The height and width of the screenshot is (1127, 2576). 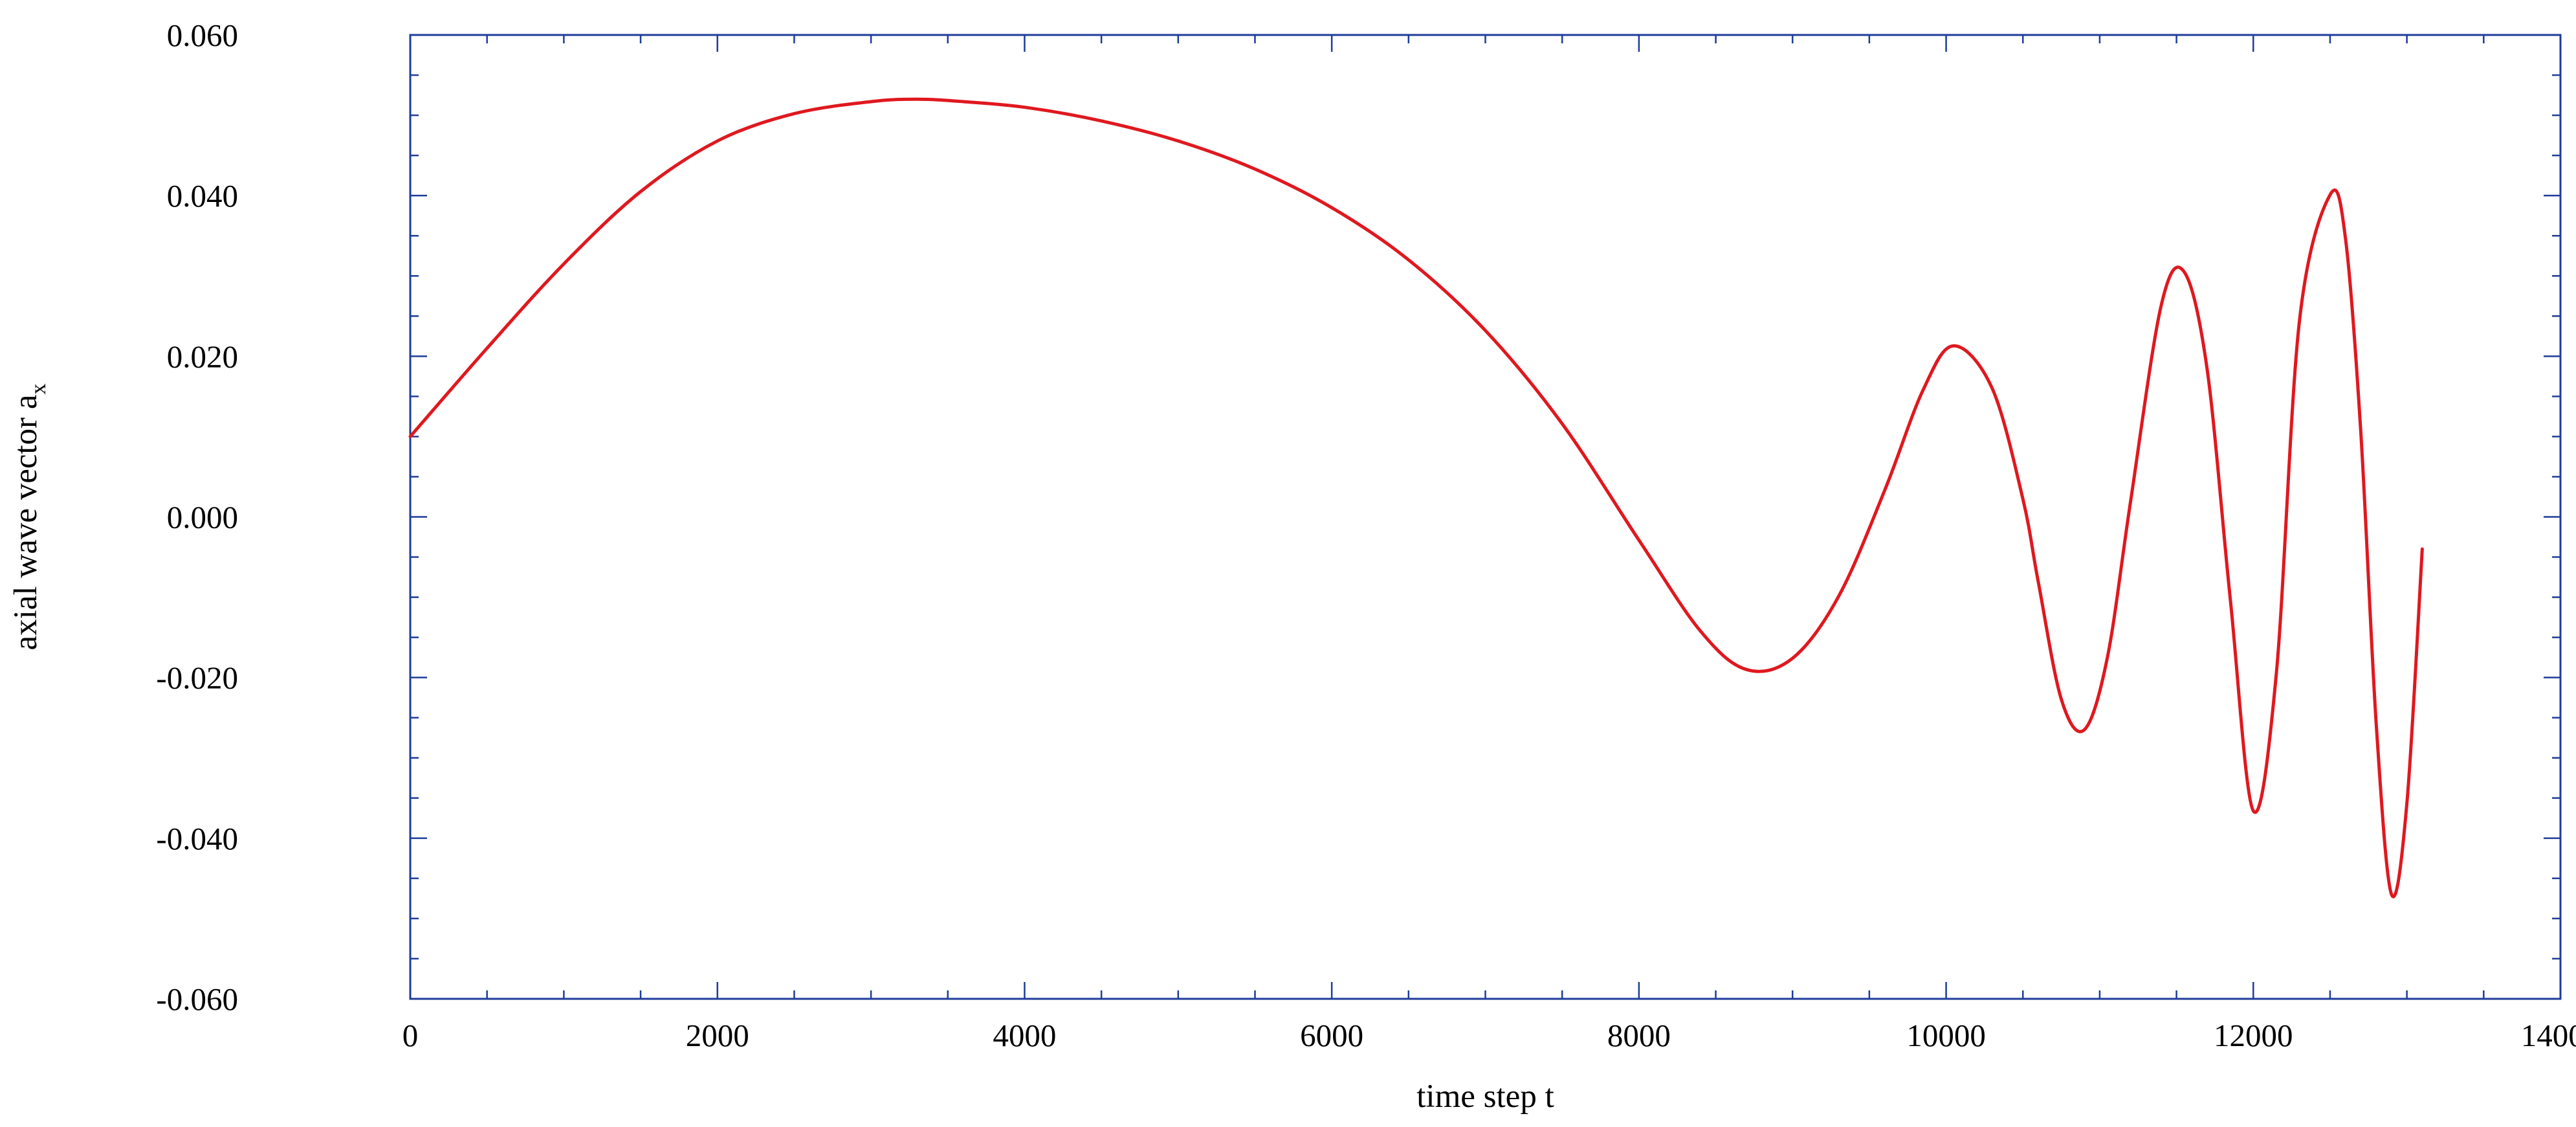 What do you see at coordinates (202, 356) in the screenshot?
I see `y-tick-label: 0.020` at bounding box center [202, 356].